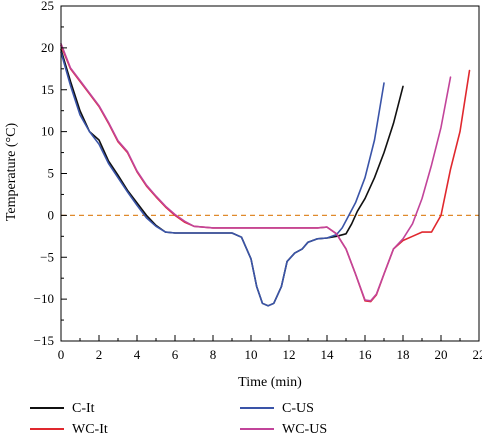  Describe the element at coordinates (251, 354) in the screenshot. I see `x-tick-label: 10` at that location.